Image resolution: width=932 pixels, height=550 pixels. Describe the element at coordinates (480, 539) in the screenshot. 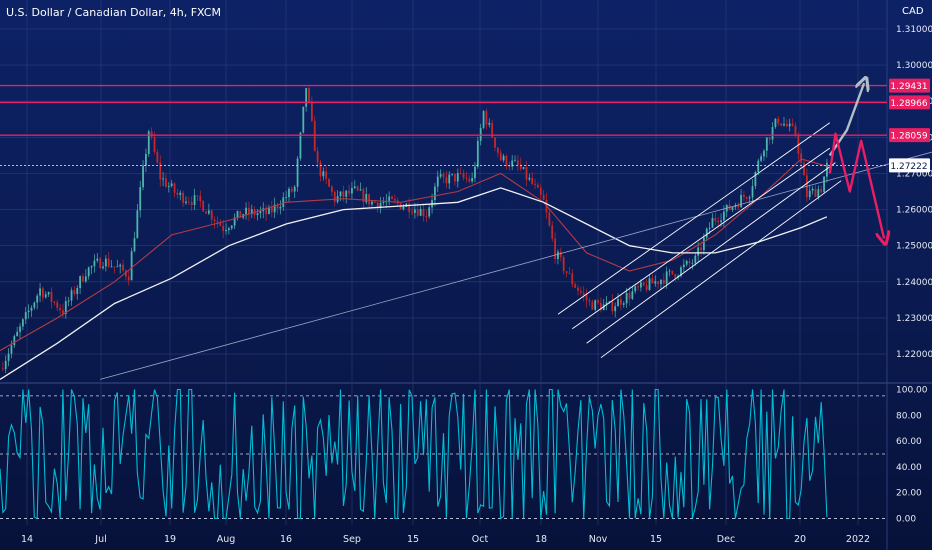

I see `x-tick-label: Oct` at that location.